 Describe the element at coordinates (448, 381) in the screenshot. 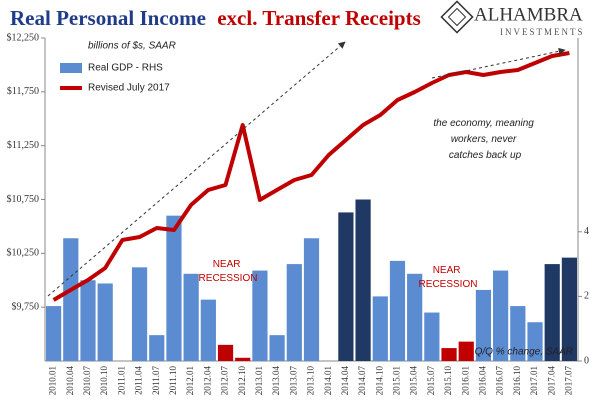

I see `x-tick-label: 2015.10` at that location.